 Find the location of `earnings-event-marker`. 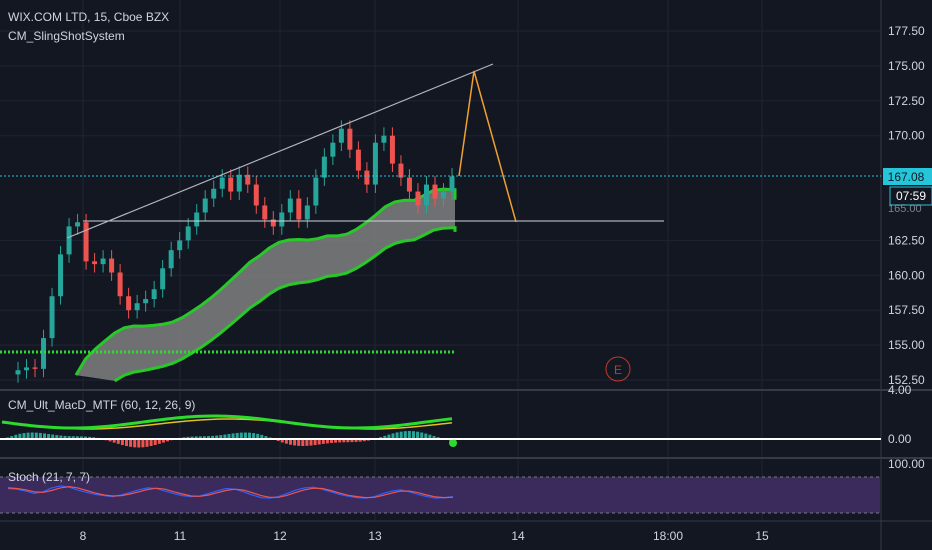

earnings-event-marker is located at coordinates (618, 369).